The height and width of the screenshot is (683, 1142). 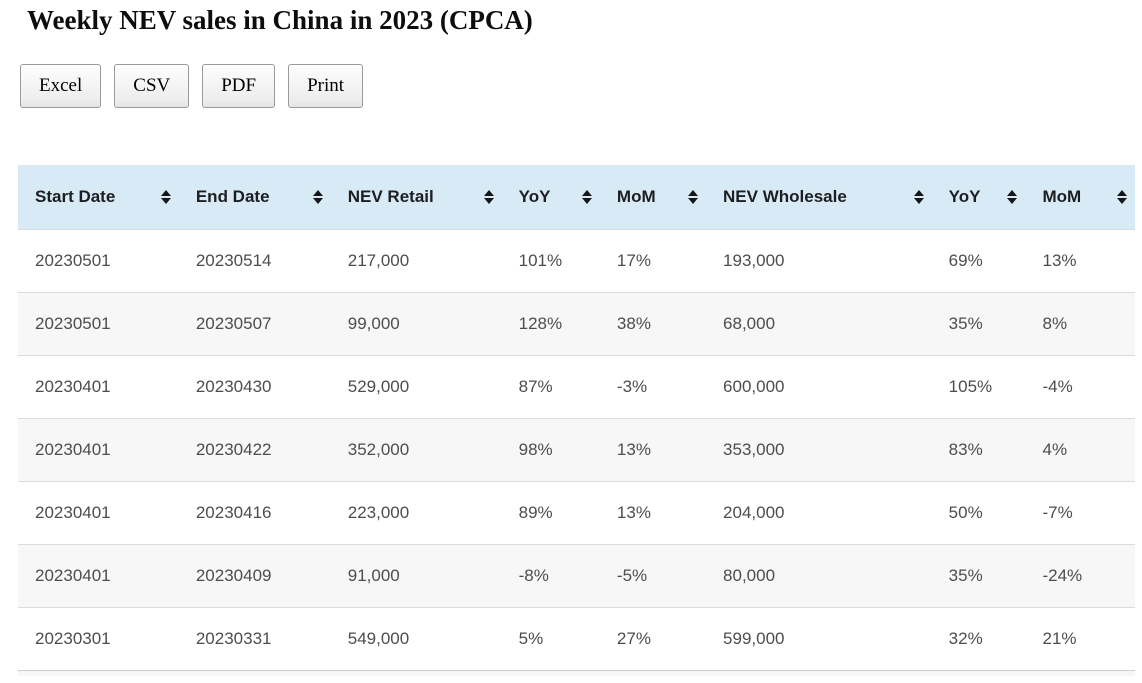 I want to click on table-cell: 599,000, so click(x=819, y=638).